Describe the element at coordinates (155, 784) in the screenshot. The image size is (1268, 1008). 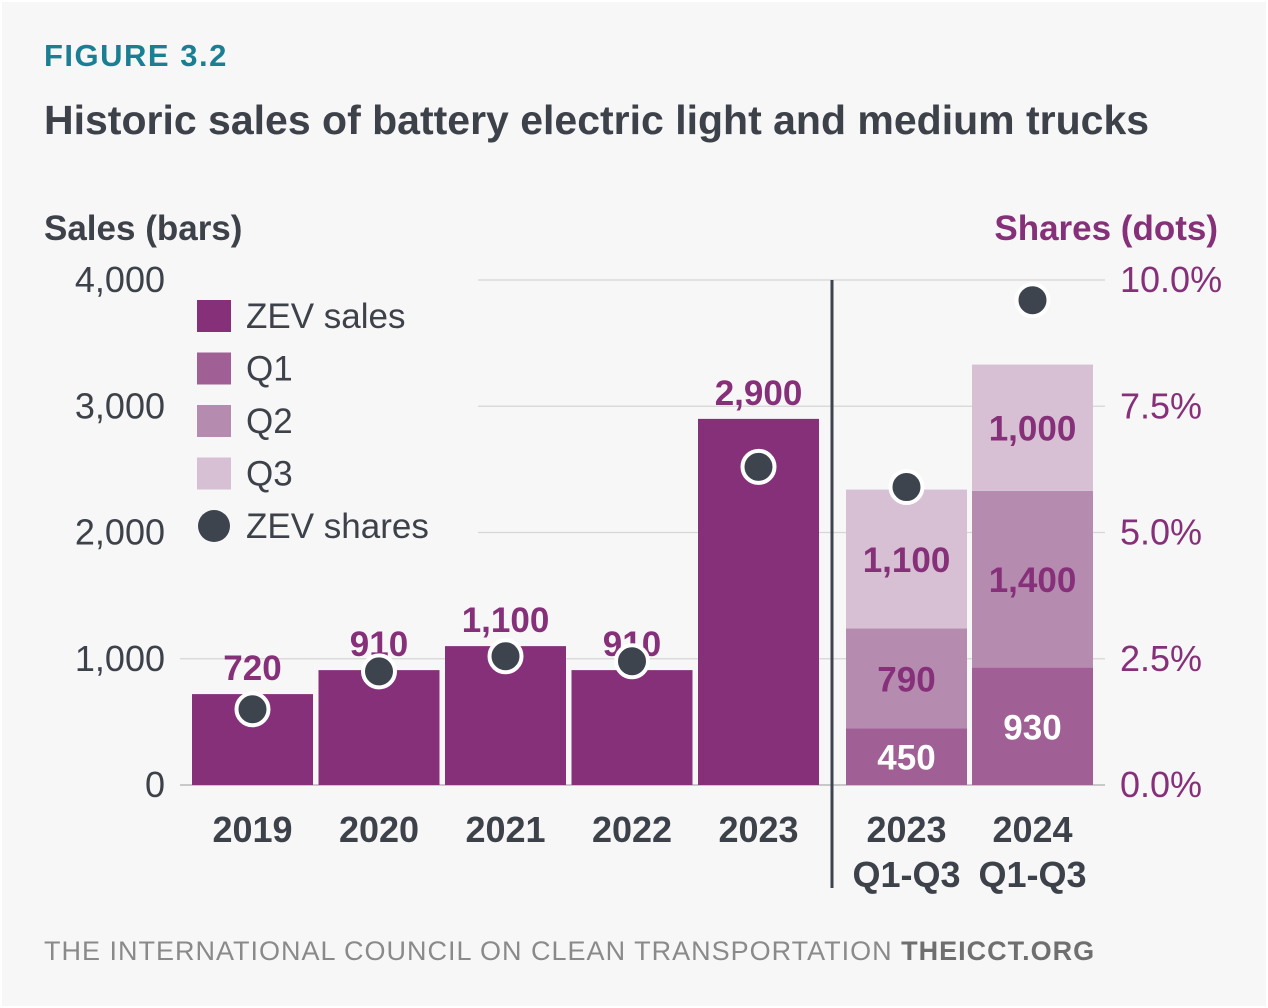
I see `y-tick-label: 0` at that location.